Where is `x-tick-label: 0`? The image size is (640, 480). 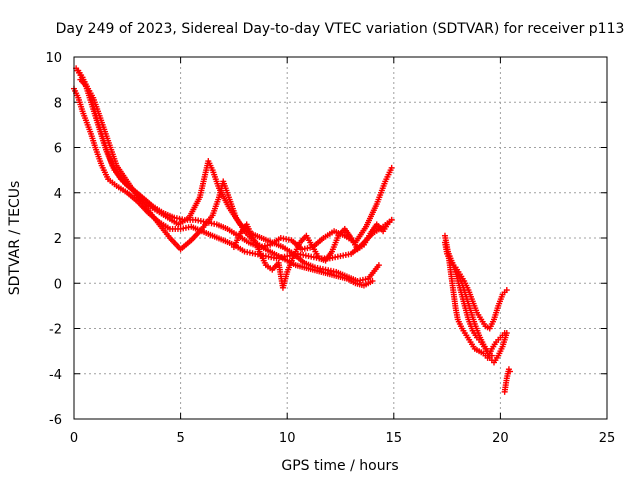 x-tick-label: 0 is located at coordinates (74, 438).